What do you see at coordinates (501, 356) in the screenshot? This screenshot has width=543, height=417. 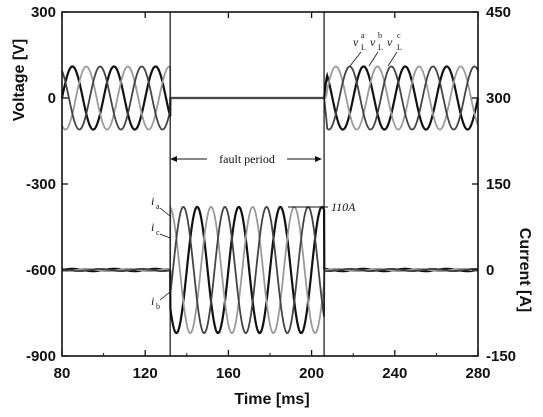 I see `y-right-tick-label: -150` at bounding box center [501, 356].